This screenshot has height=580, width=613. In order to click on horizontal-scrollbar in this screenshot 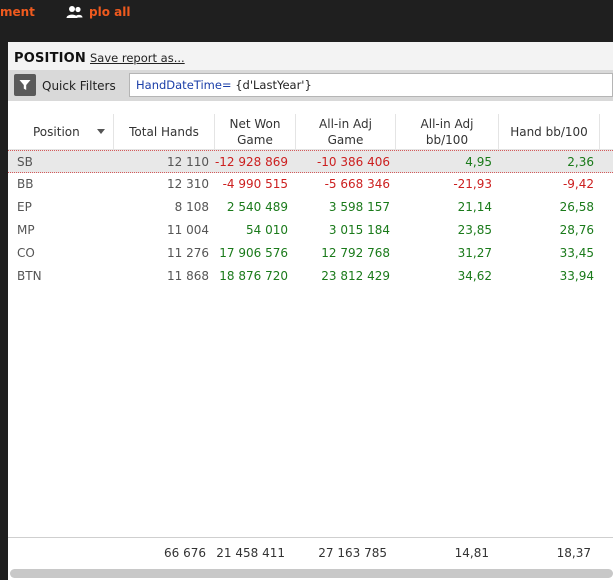, I will do `click(311, 573)`.